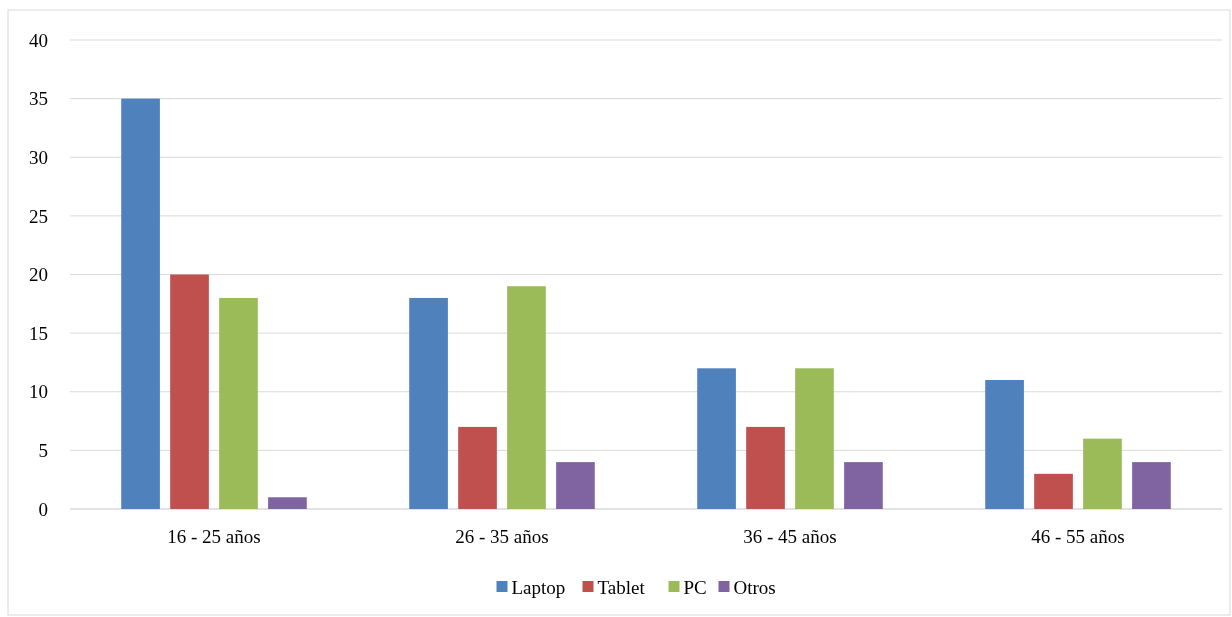 Image resolution: width=1232 pixels, height=617 pixels. I want to click on legend-label: Tablet, so click(621, 587).